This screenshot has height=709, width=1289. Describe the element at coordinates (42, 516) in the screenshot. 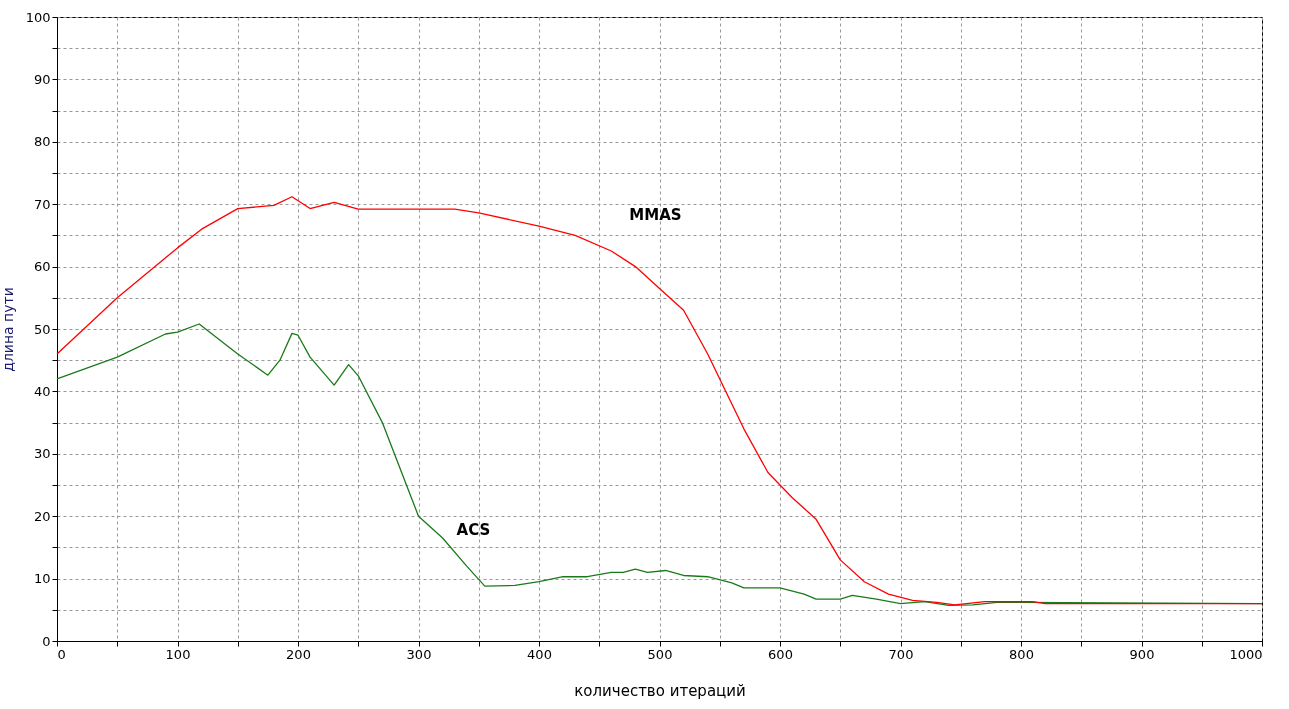

I see `y-tick-label: 20` at that location.